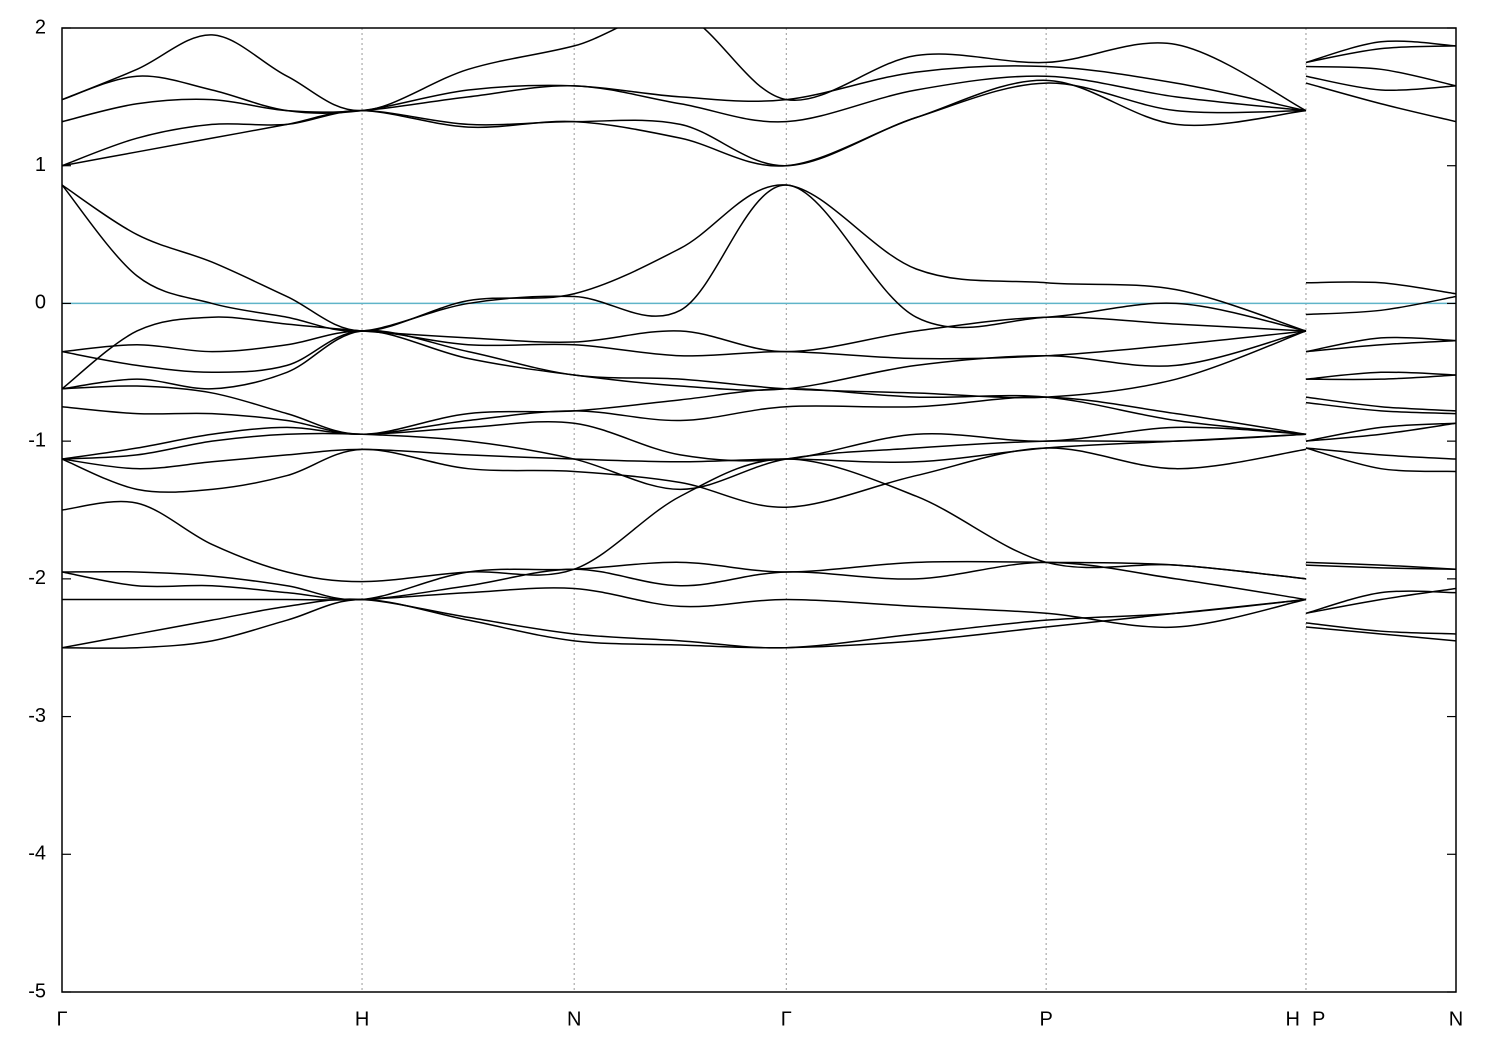 This screenshot has height=1050, width=1500. I want to click on y-tick-label: -5, so click(37, 991).